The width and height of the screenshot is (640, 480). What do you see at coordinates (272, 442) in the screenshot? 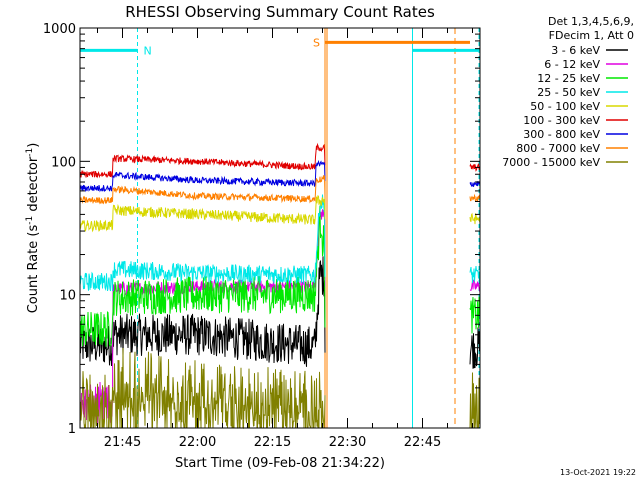
I see `x-tick-label-2: 22:15` at bounding box center [272, 442].